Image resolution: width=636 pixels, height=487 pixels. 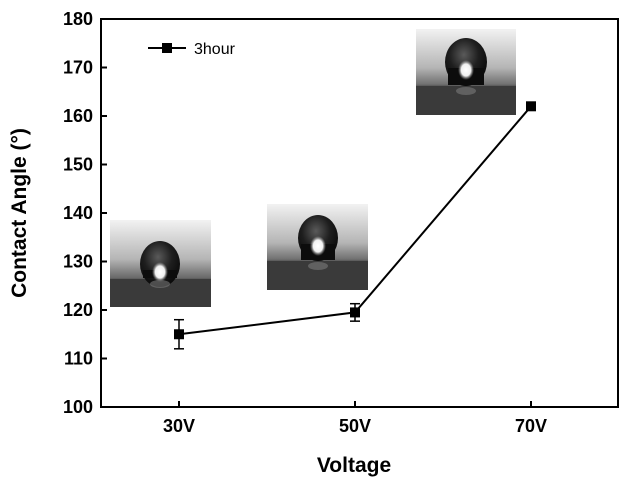 What do you see at coordinates (179, 426) in the screenshot?
I see `x-tick-label: 30V` at bounding box center [179, 426].